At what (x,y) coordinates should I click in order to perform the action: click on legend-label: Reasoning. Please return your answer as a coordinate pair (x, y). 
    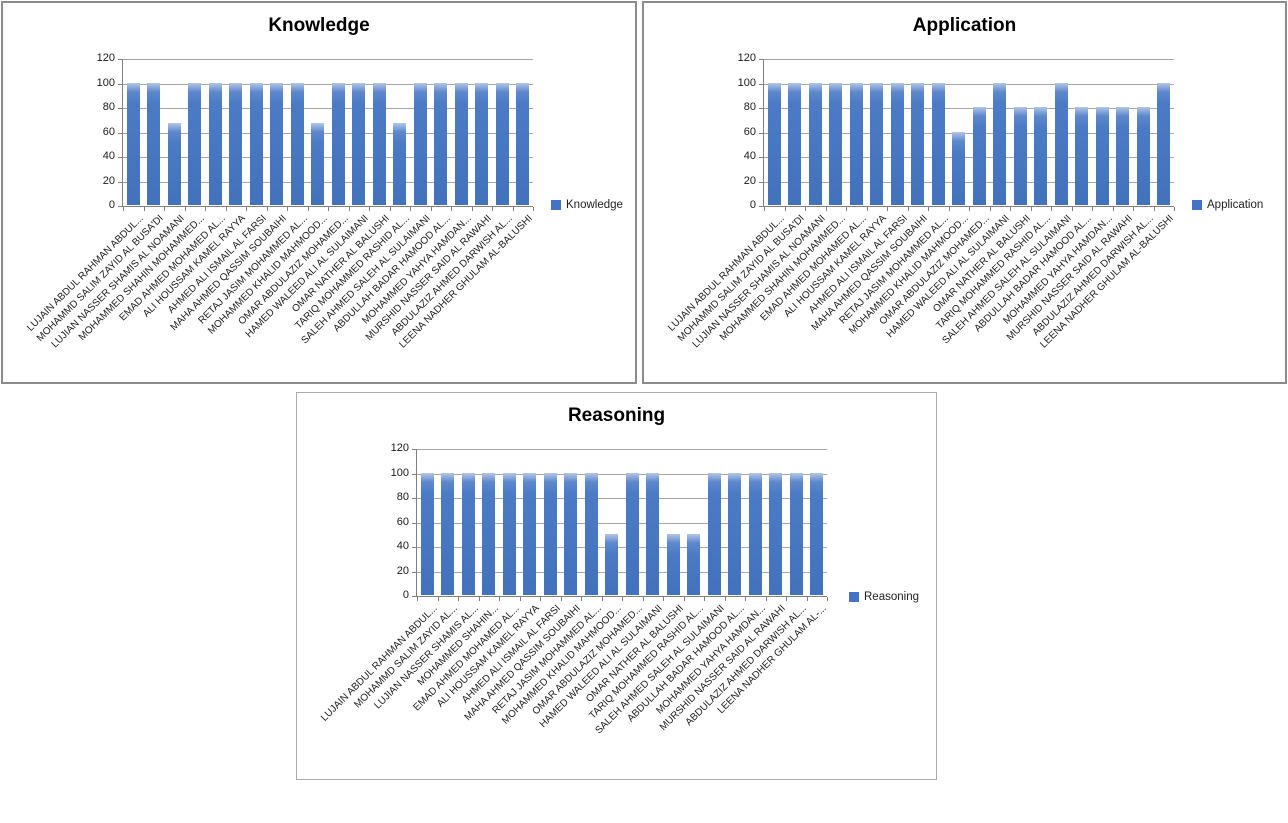
    Looking at the image, I should click on (891, 597).